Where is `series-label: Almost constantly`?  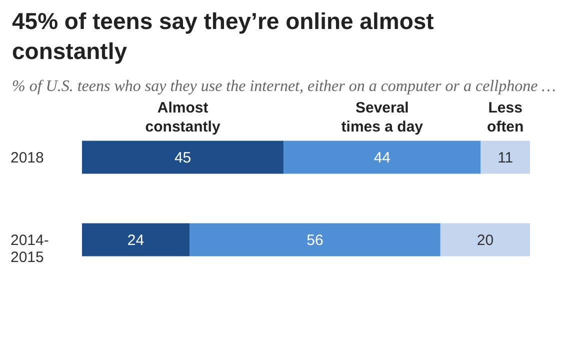
series-label: Almost constantly is located at coordinates (183, 117).